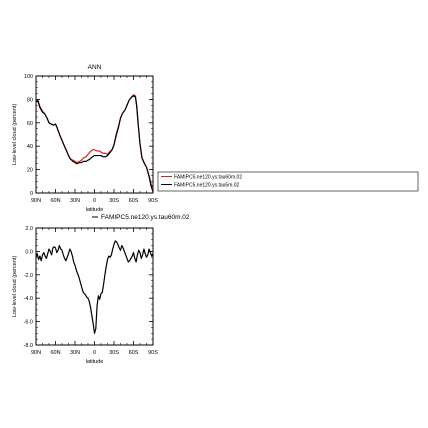  What do you see at coordinates (28, 276) in the screenshot?
I see `y-tick-label: -2.0` at bounding box center [28, 276].